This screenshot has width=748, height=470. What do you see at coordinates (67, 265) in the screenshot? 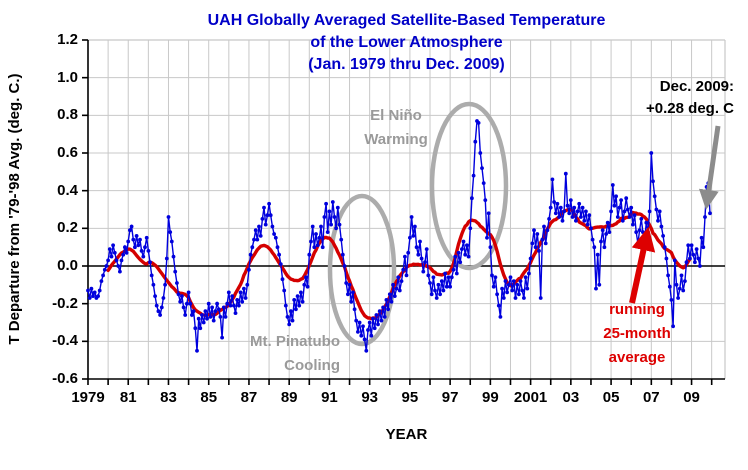
I see `y-tick-label: 0.0` at bounding box center [67, 265].